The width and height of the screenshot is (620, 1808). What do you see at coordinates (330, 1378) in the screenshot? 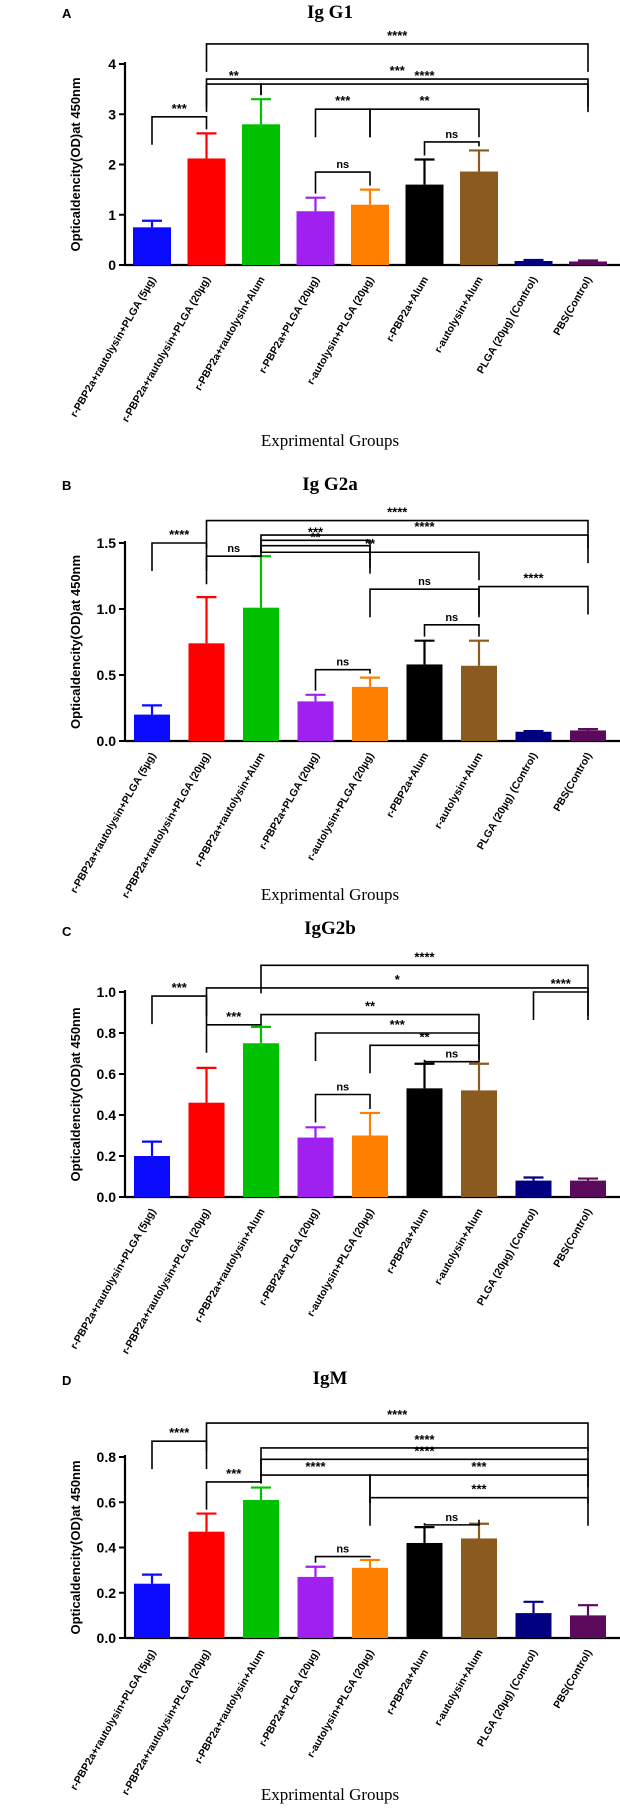
I see `chart-title: IgM` at bounding box center [330, 1378].